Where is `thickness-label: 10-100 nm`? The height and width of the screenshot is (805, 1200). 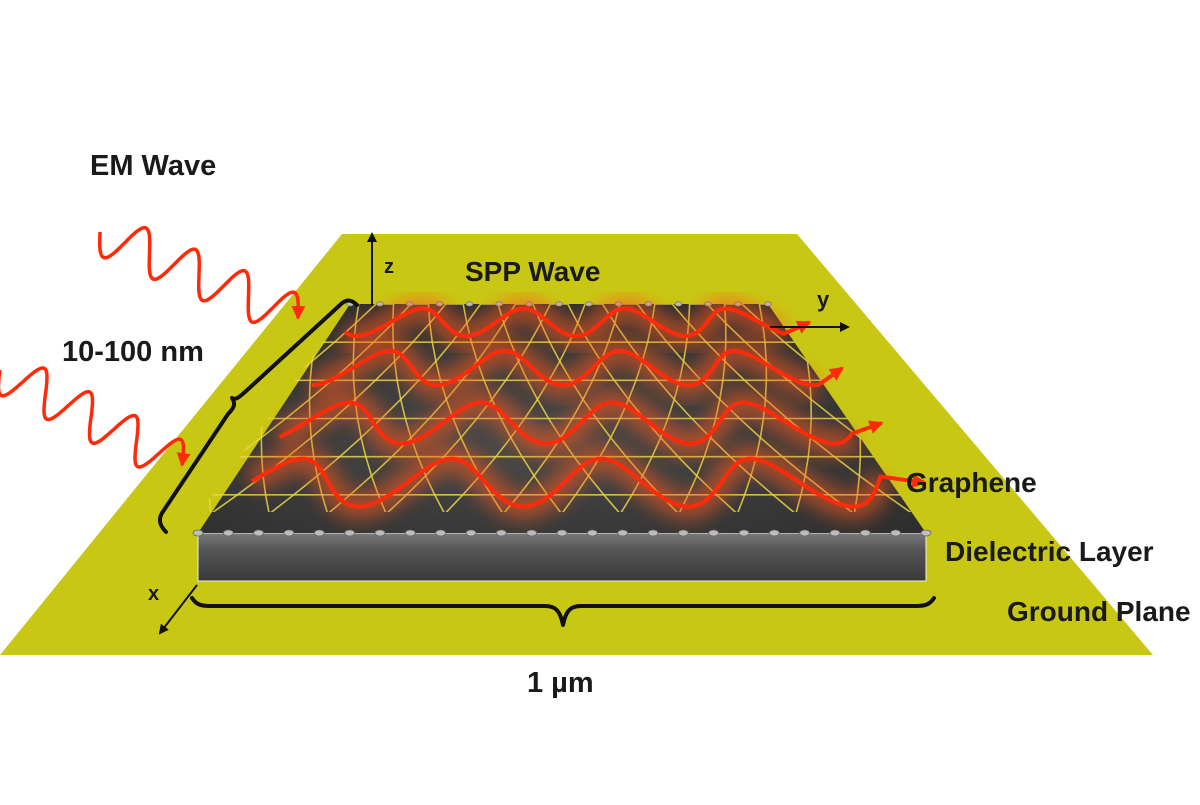
thickness-label: 10-100 nm is located at coordinates (133, 352).